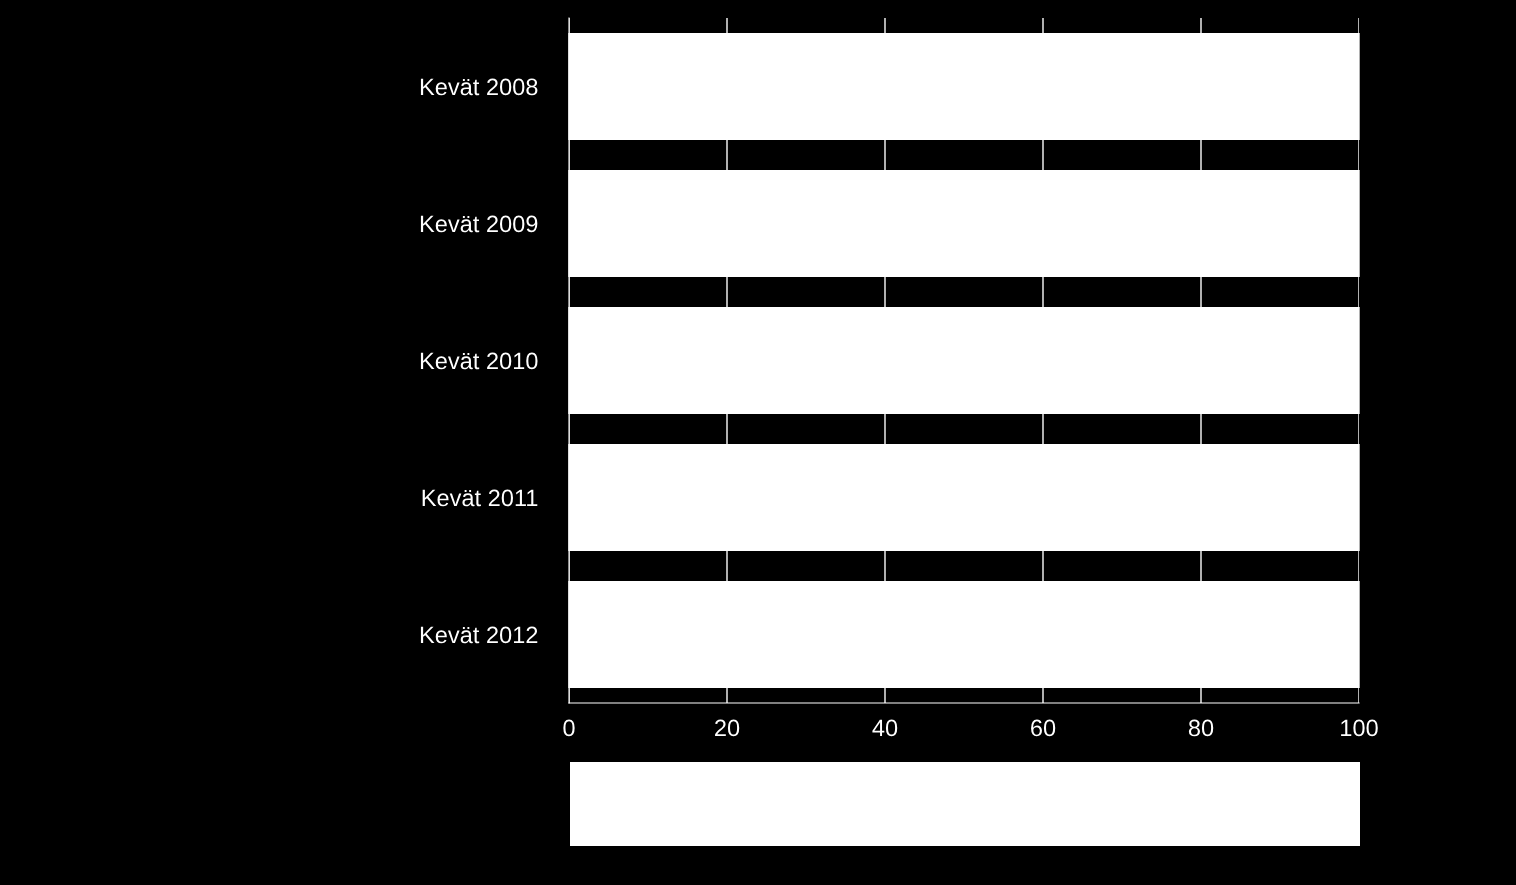 This screenshot has width=1516, height=885. I want to click on x-tick-label: 20, so click(727, 728).